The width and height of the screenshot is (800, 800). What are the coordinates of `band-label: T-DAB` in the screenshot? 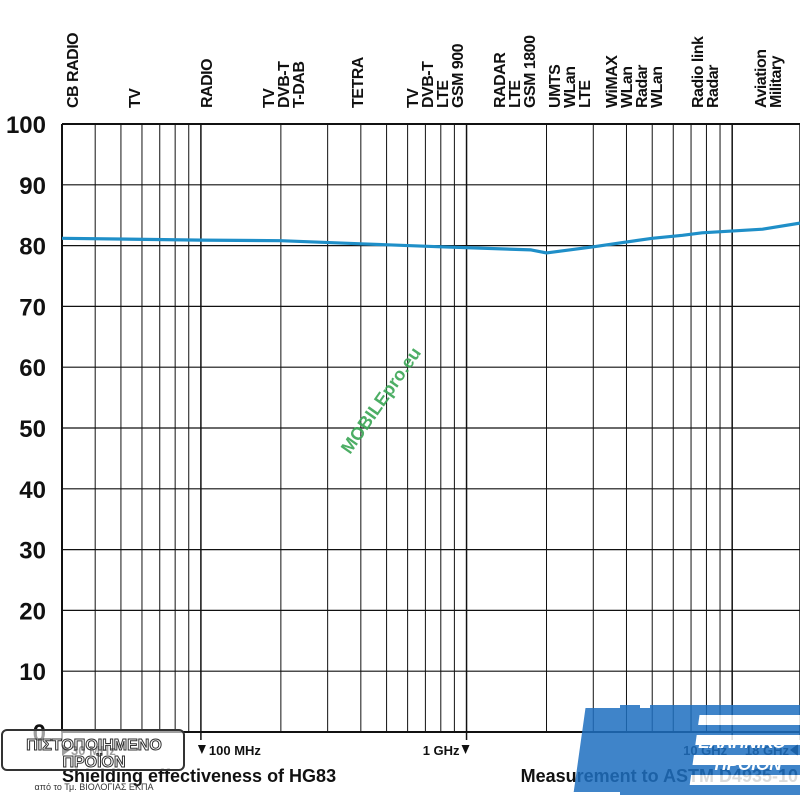 It's located at (299, 85).